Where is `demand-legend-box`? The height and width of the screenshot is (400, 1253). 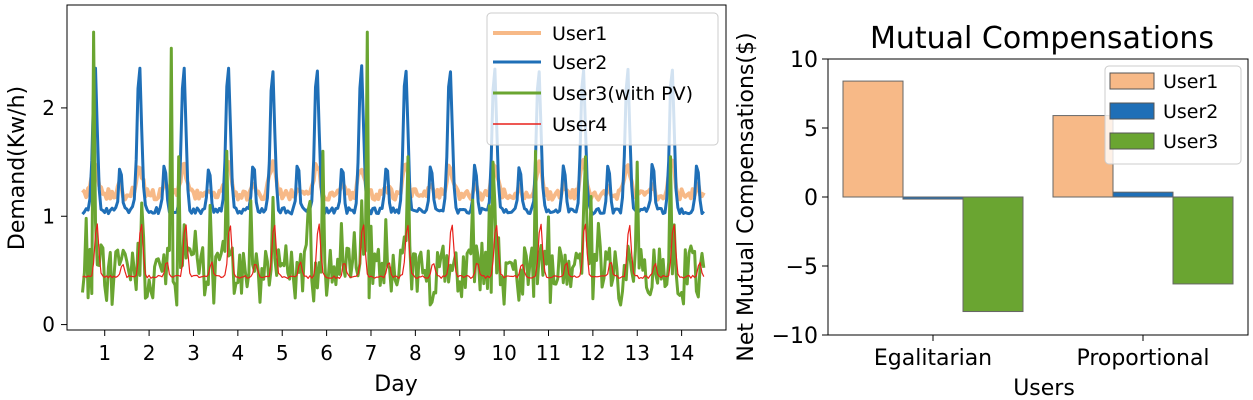 demand-legend-box is located at coordinates (602, 79).